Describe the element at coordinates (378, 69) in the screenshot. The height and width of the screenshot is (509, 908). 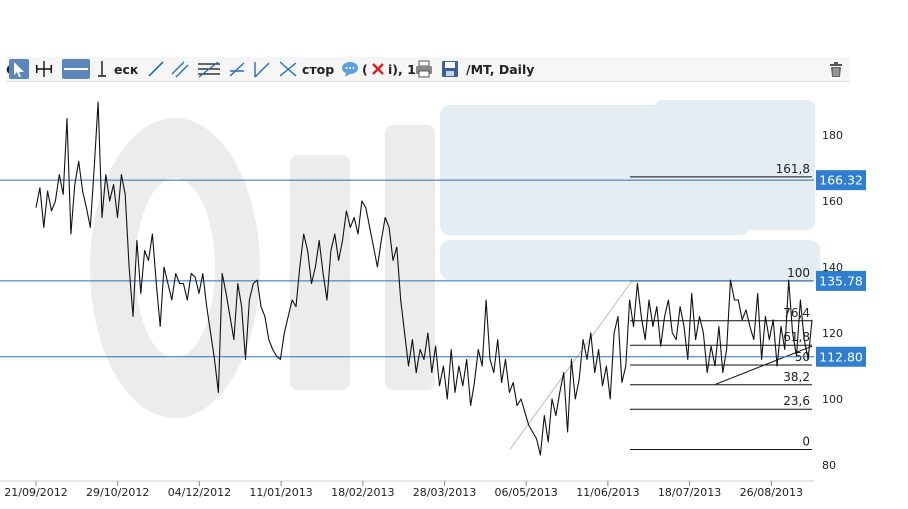
I see `delete-icon` at that location.